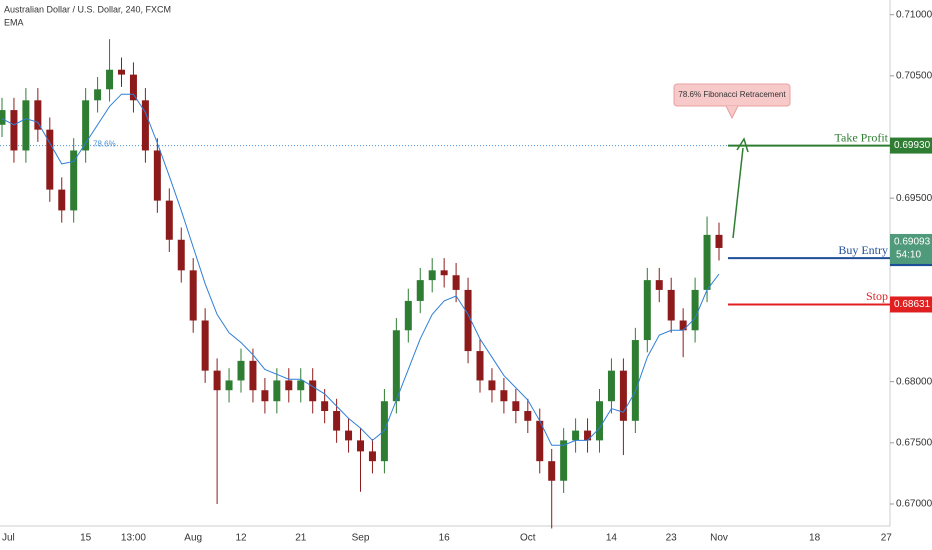  I want to click on y-tick-label: 0.69500, so click(914, 198).